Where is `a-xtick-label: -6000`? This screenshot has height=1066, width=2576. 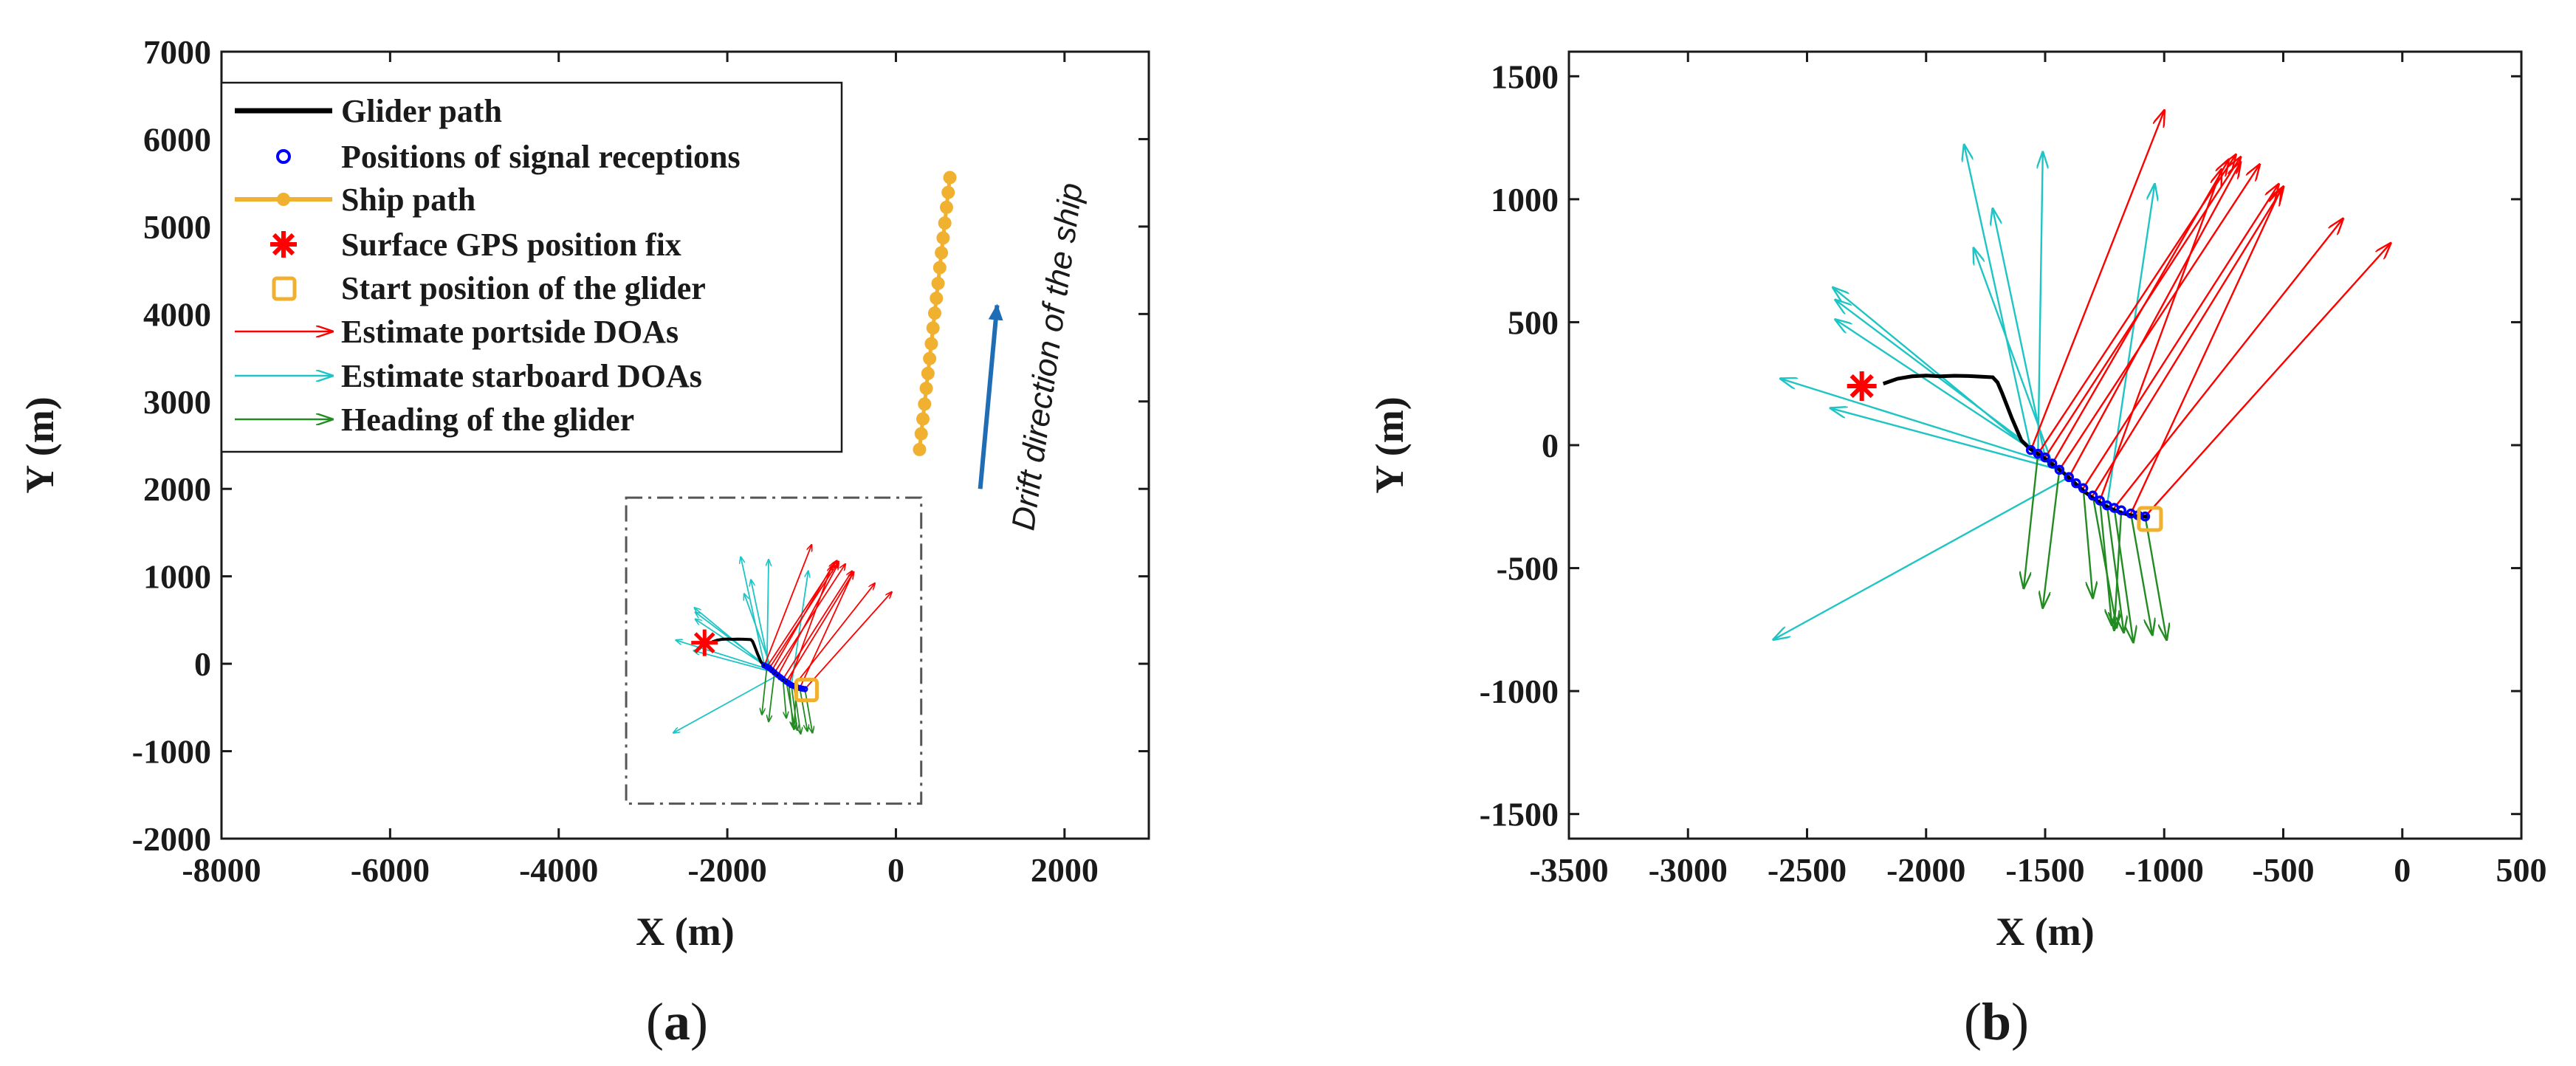 a-xtick-label: -6000 is located at coordinates (390, 870).